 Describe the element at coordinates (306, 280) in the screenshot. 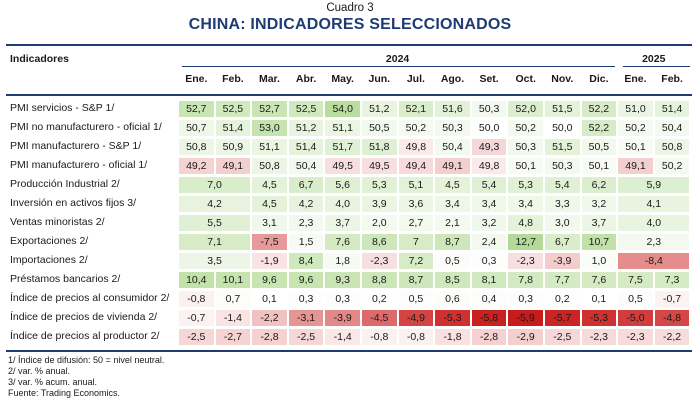

I see `table-cell: 9,6` at that location.